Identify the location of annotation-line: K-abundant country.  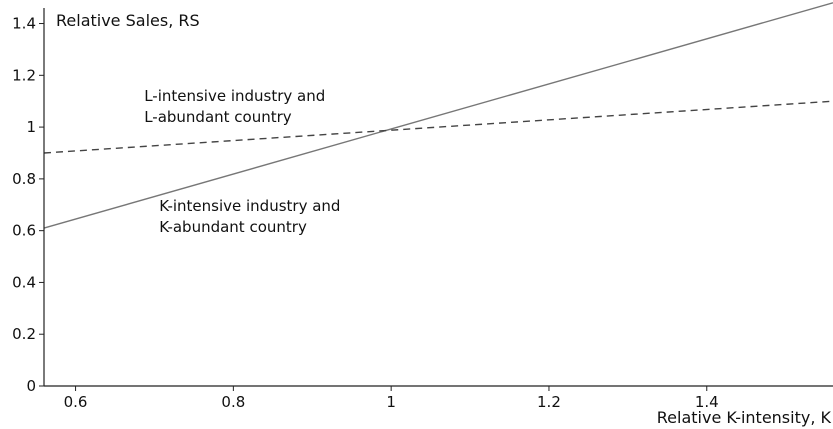
(233, 227).